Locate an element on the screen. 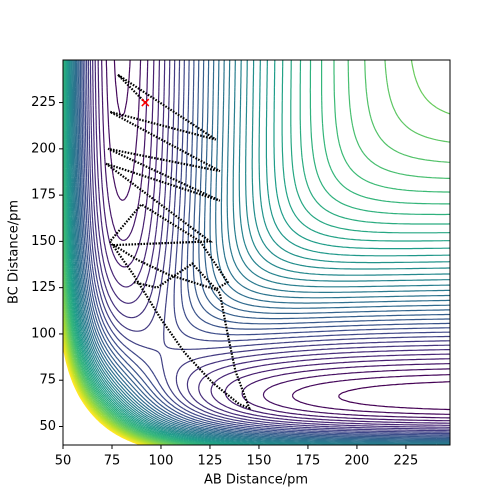  y-tick-label: 50 is located at coordinates (47, 426).